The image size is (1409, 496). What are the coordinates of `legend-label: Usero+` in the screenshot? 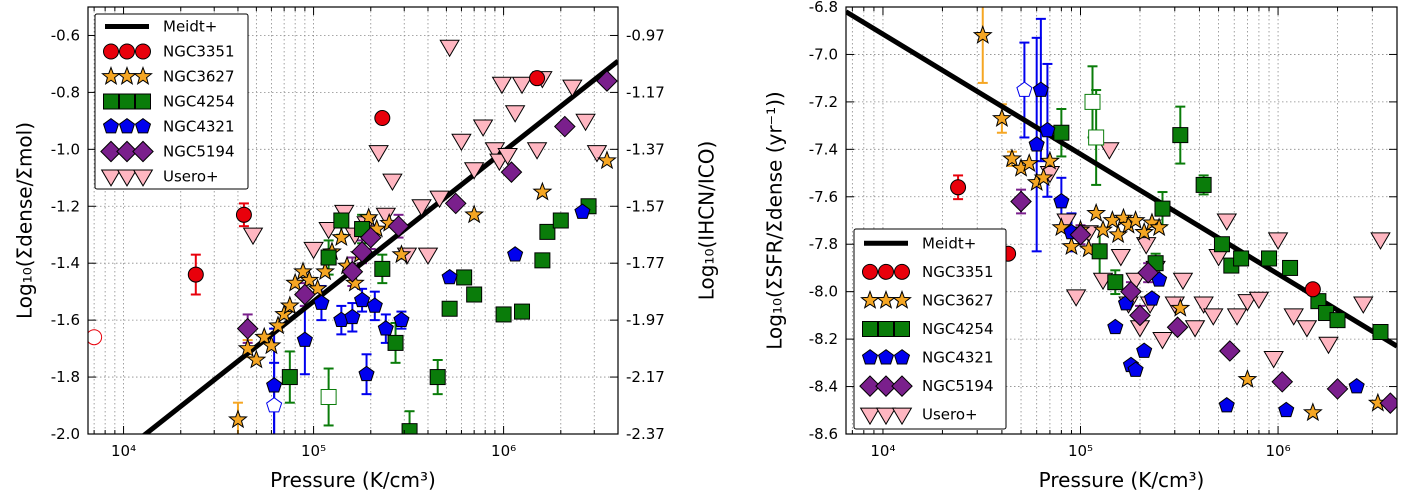 It's located at (191, 177).